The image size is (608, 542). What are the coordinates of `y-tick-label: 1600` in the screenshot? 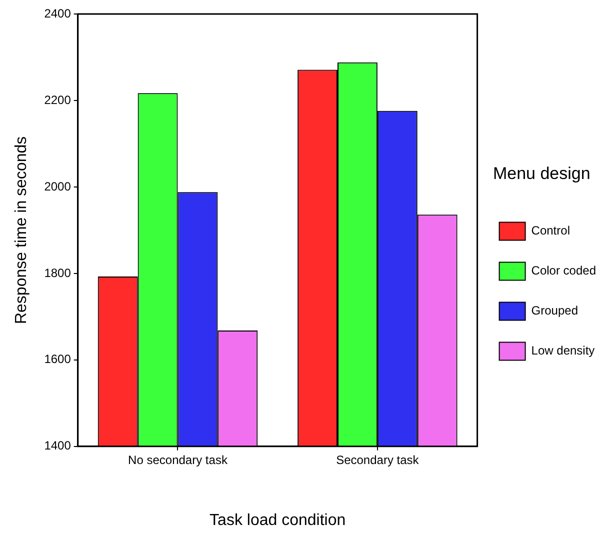 It's located at (58, 359).